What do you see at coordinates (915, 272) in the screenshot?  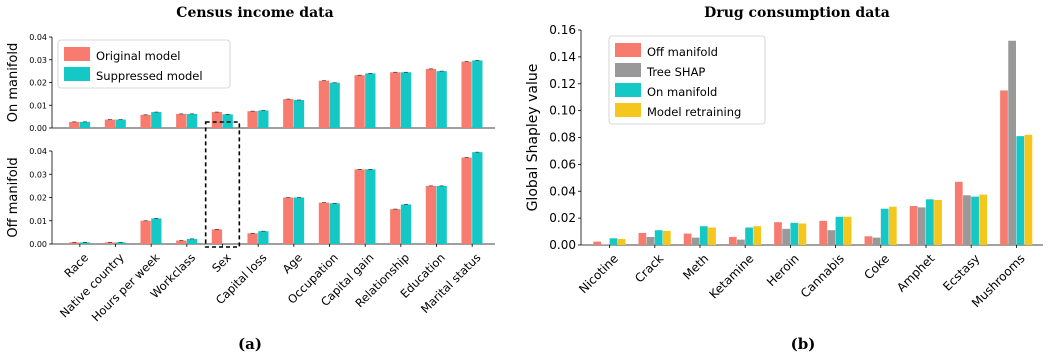 I see `x-tick-label-amphet: Amphet` at bounding box center [915, 272].